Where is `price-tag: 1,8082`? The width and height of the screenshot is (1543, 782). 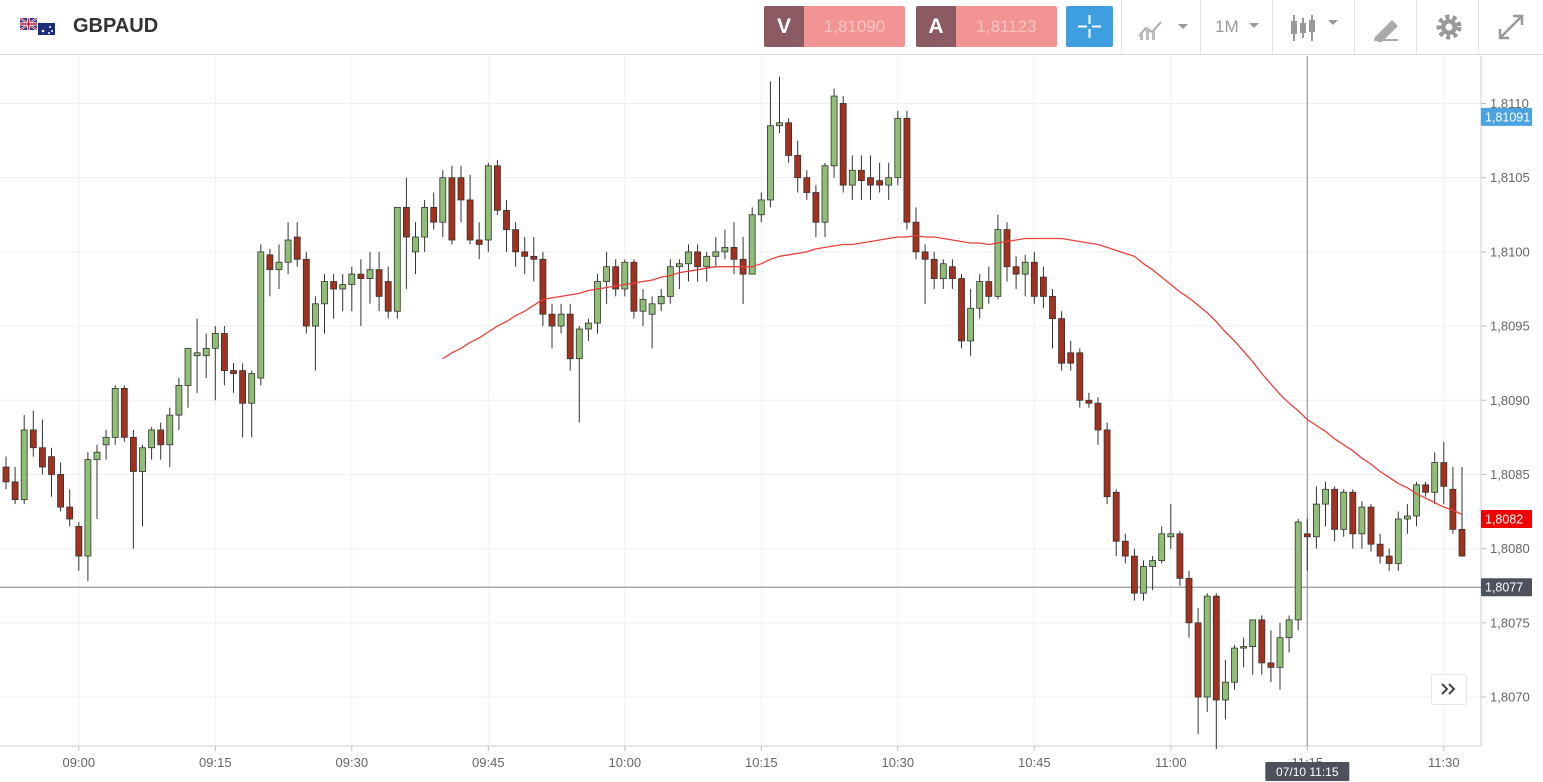
price-tag: 1,8082 is located at coordinates (1504, 519).